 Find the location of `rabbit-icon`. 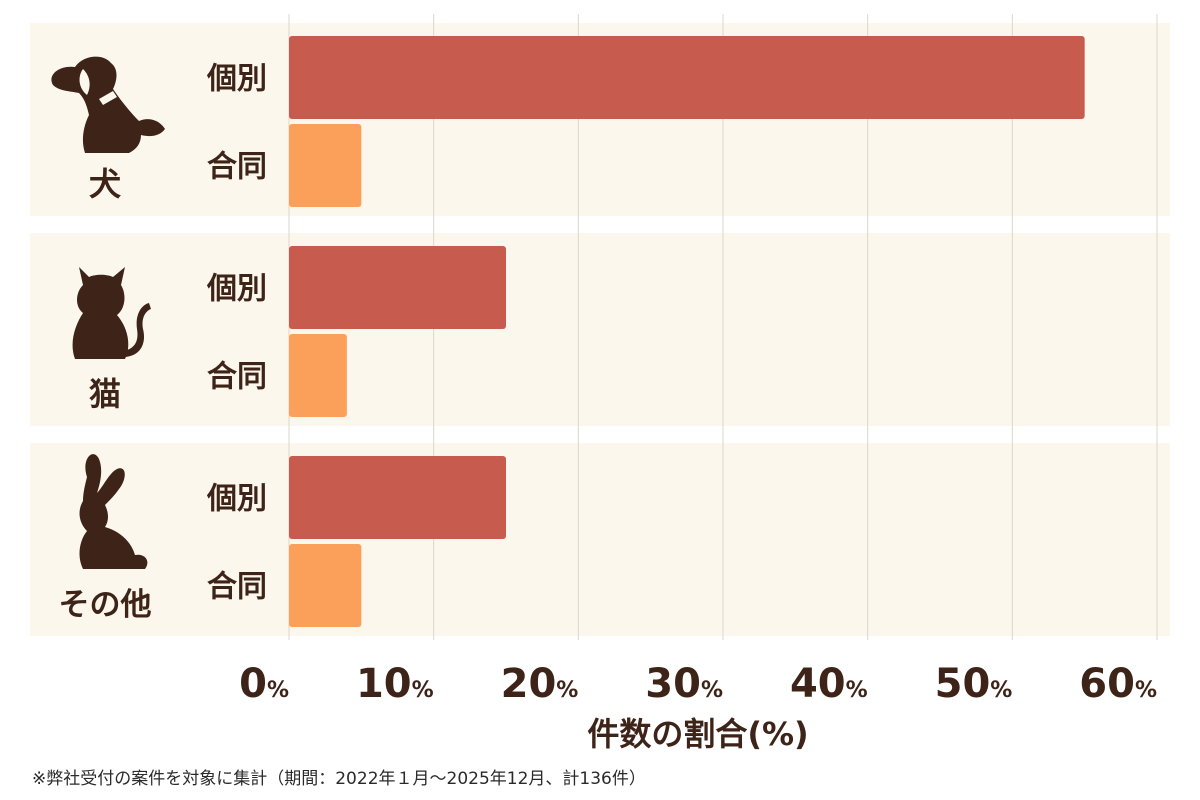

rabbit-icon is located at coordinates (113, 511).